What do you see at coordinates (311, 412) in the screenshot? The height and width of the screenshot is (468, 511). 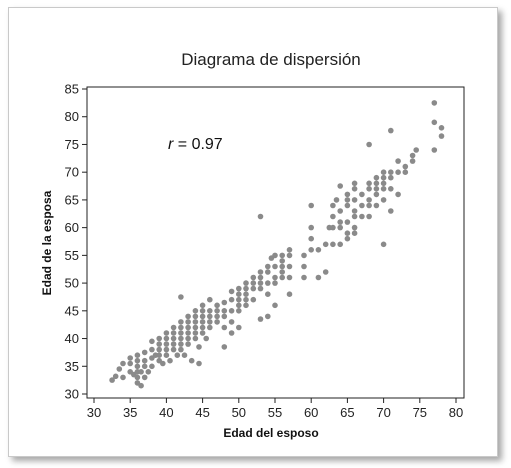 I see `x-tick-label: 60` at bounding box center [311, 412].